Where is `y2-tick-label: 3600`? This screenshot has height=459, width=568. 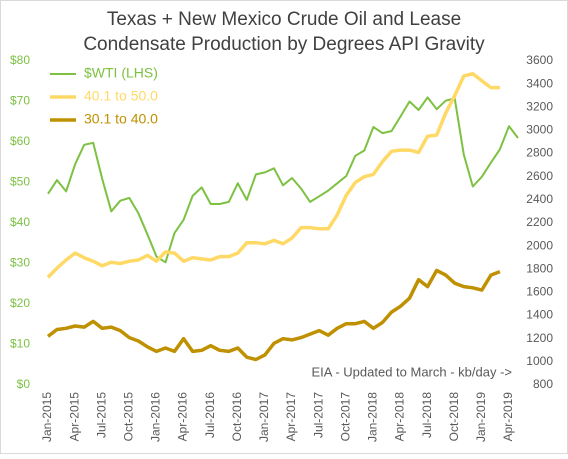
y2-tick-label: 3600 is located at coordinates (539, 60).